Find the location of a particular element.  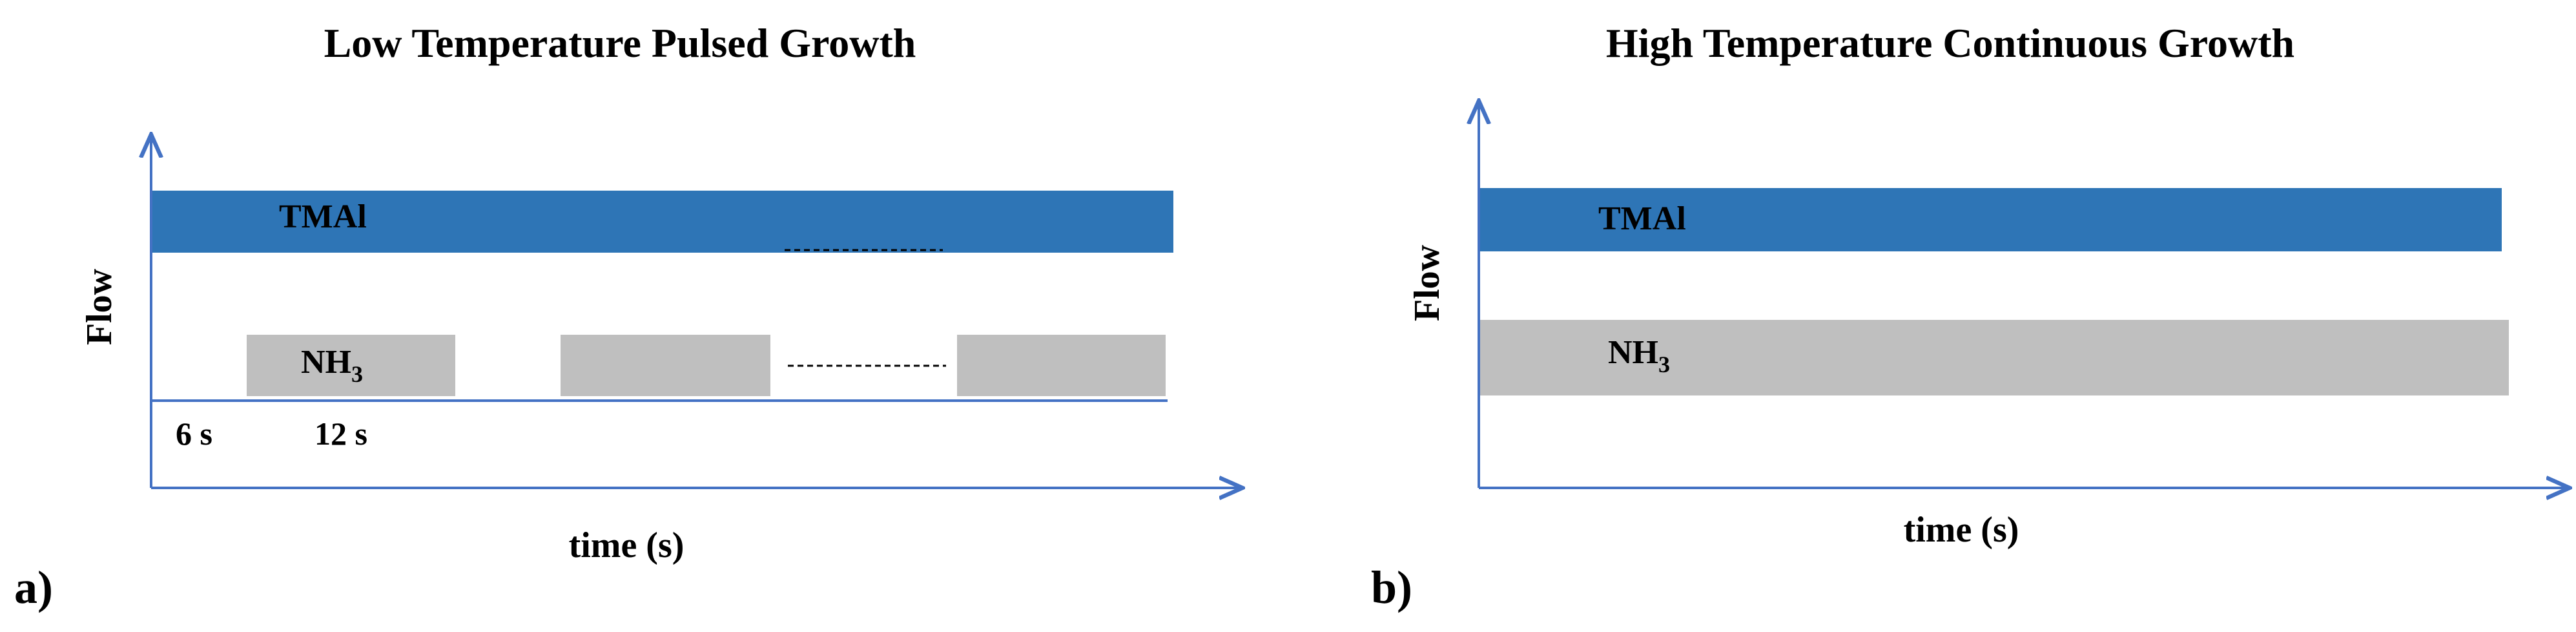

panel-b-title: High Temperature Continuous Growth is located at coordinates (1950, 43).